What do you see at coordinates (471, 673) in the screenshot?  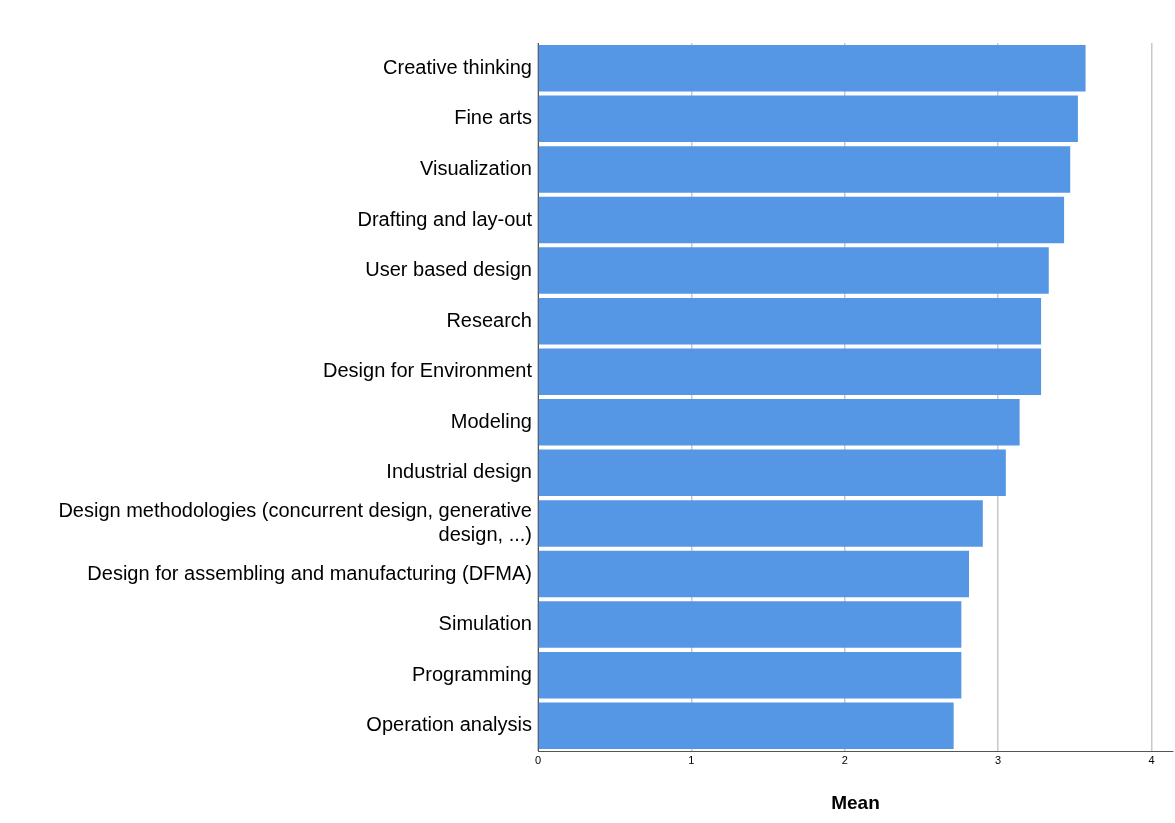 I see `y-tick-label: Programming` at bounding box center [471, 673].